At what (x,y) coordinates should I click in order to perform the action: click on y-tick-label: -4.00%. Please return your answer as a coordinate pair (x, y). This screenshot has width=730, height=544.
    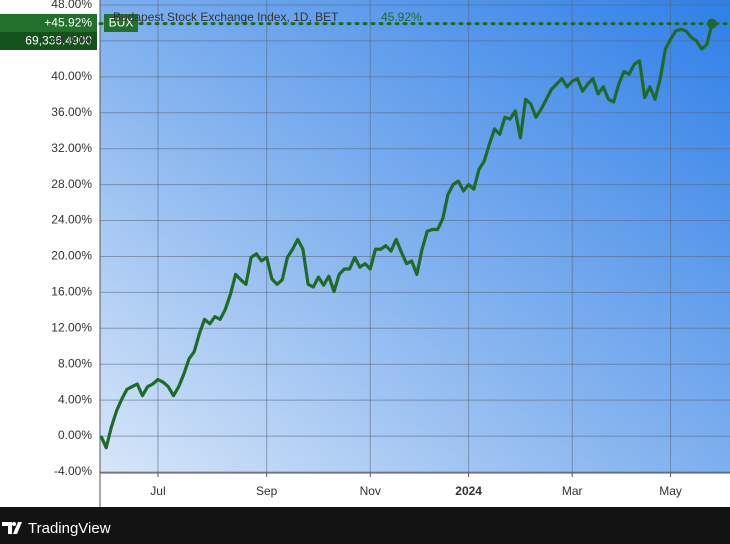
    Looking at the image, I should click on (73, 471).